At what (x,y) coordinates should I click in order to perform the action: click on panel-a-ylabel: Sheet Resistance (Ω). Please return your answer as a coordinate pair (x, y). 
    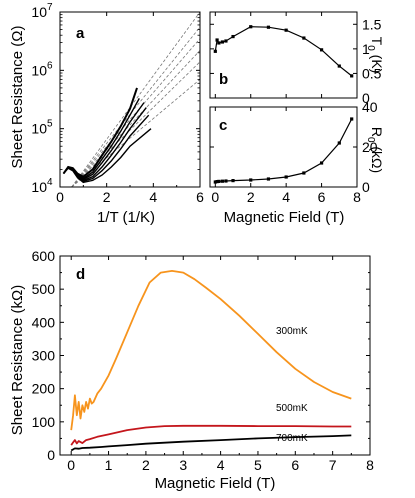
    Looking at the image, I should click on (17, 97).